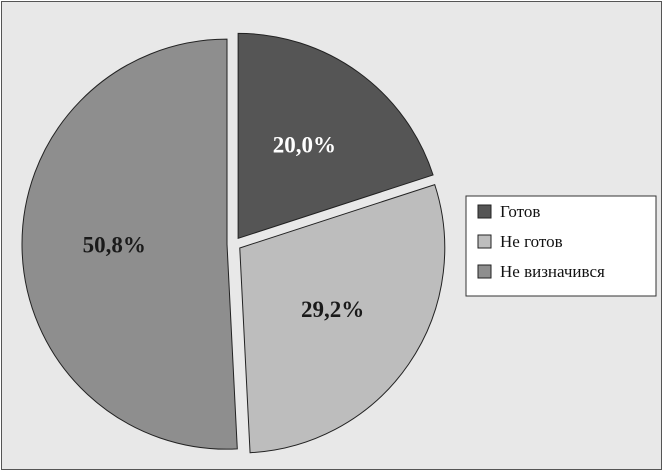  What do you see at coordinates (304, 144) in the screenshot?
I see `data-label: 20,0%` at bounding box center [304, 144].